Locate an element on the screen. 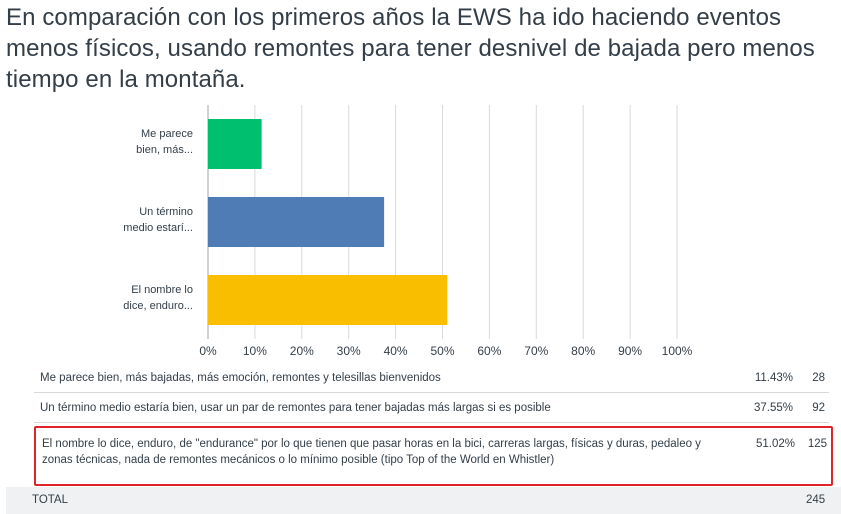 This screenshot has height=514, width=841. x-tick-label: 100% is located at coordinates (677, 351).